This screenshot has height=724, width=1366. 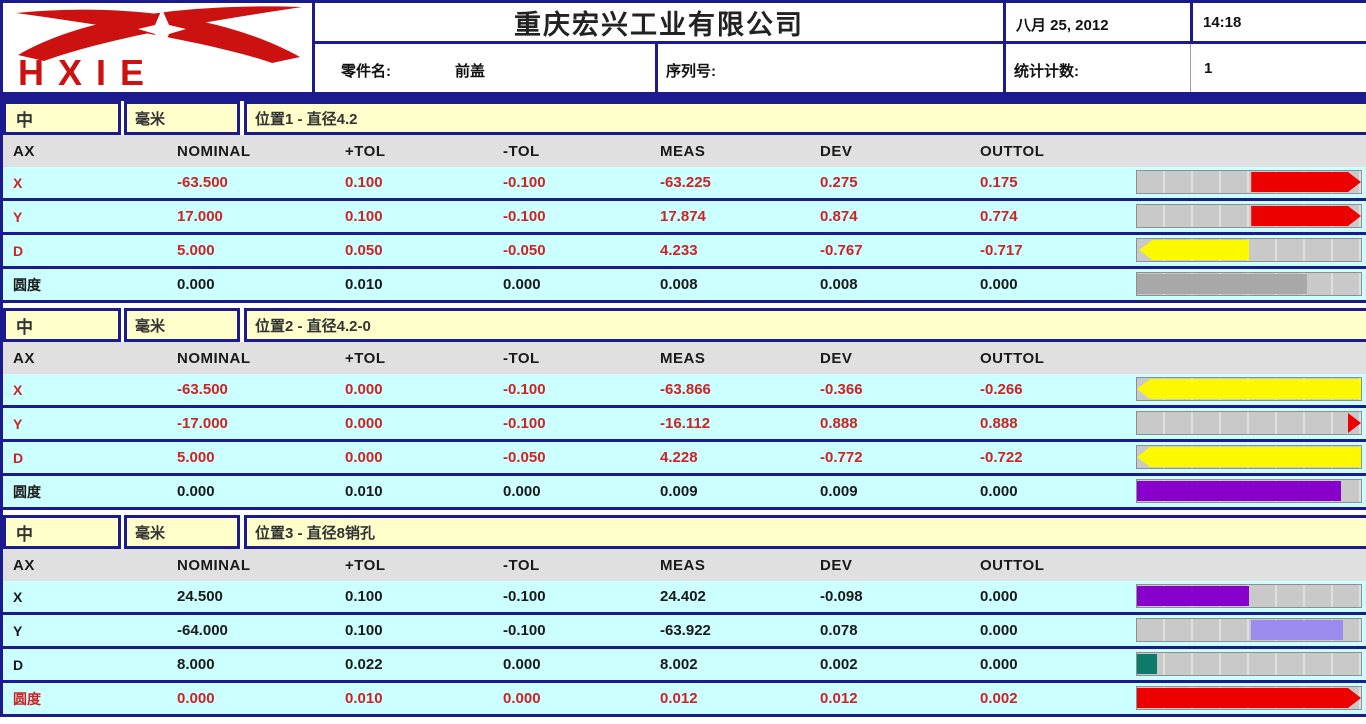 I want to click on column-header: DEV, so click(x=836, y=358).